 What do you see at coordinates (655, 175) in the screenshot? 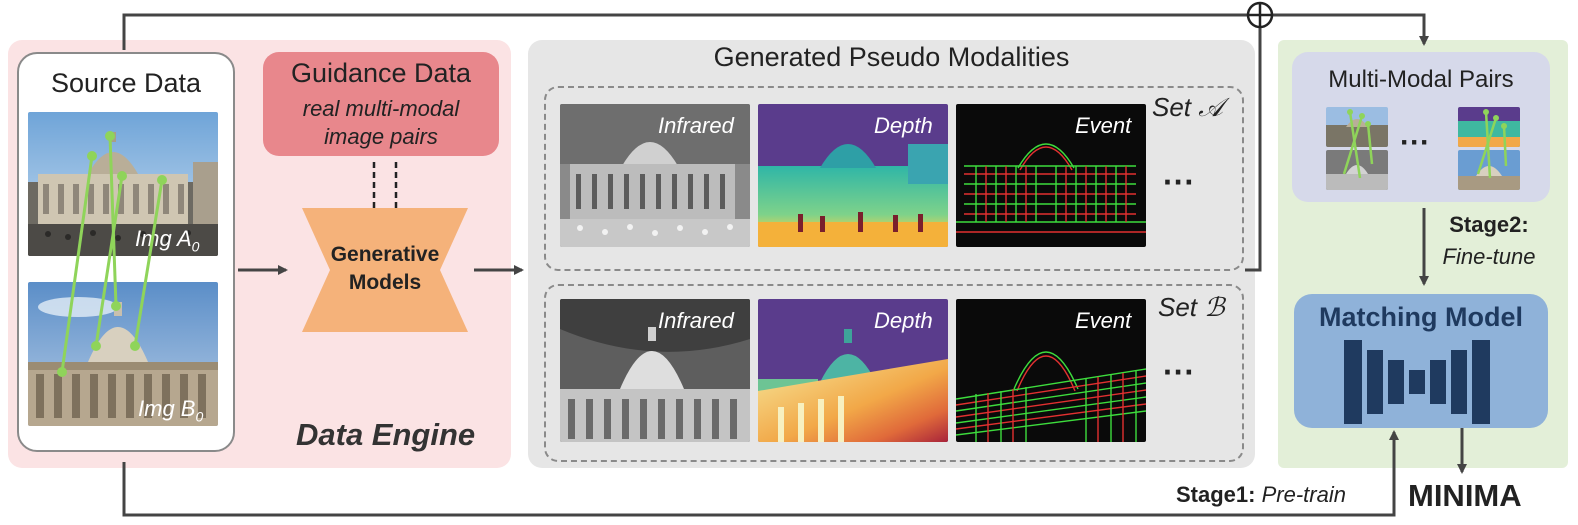
I see `set-a-infrared-image` at bounding box center [655, 175].